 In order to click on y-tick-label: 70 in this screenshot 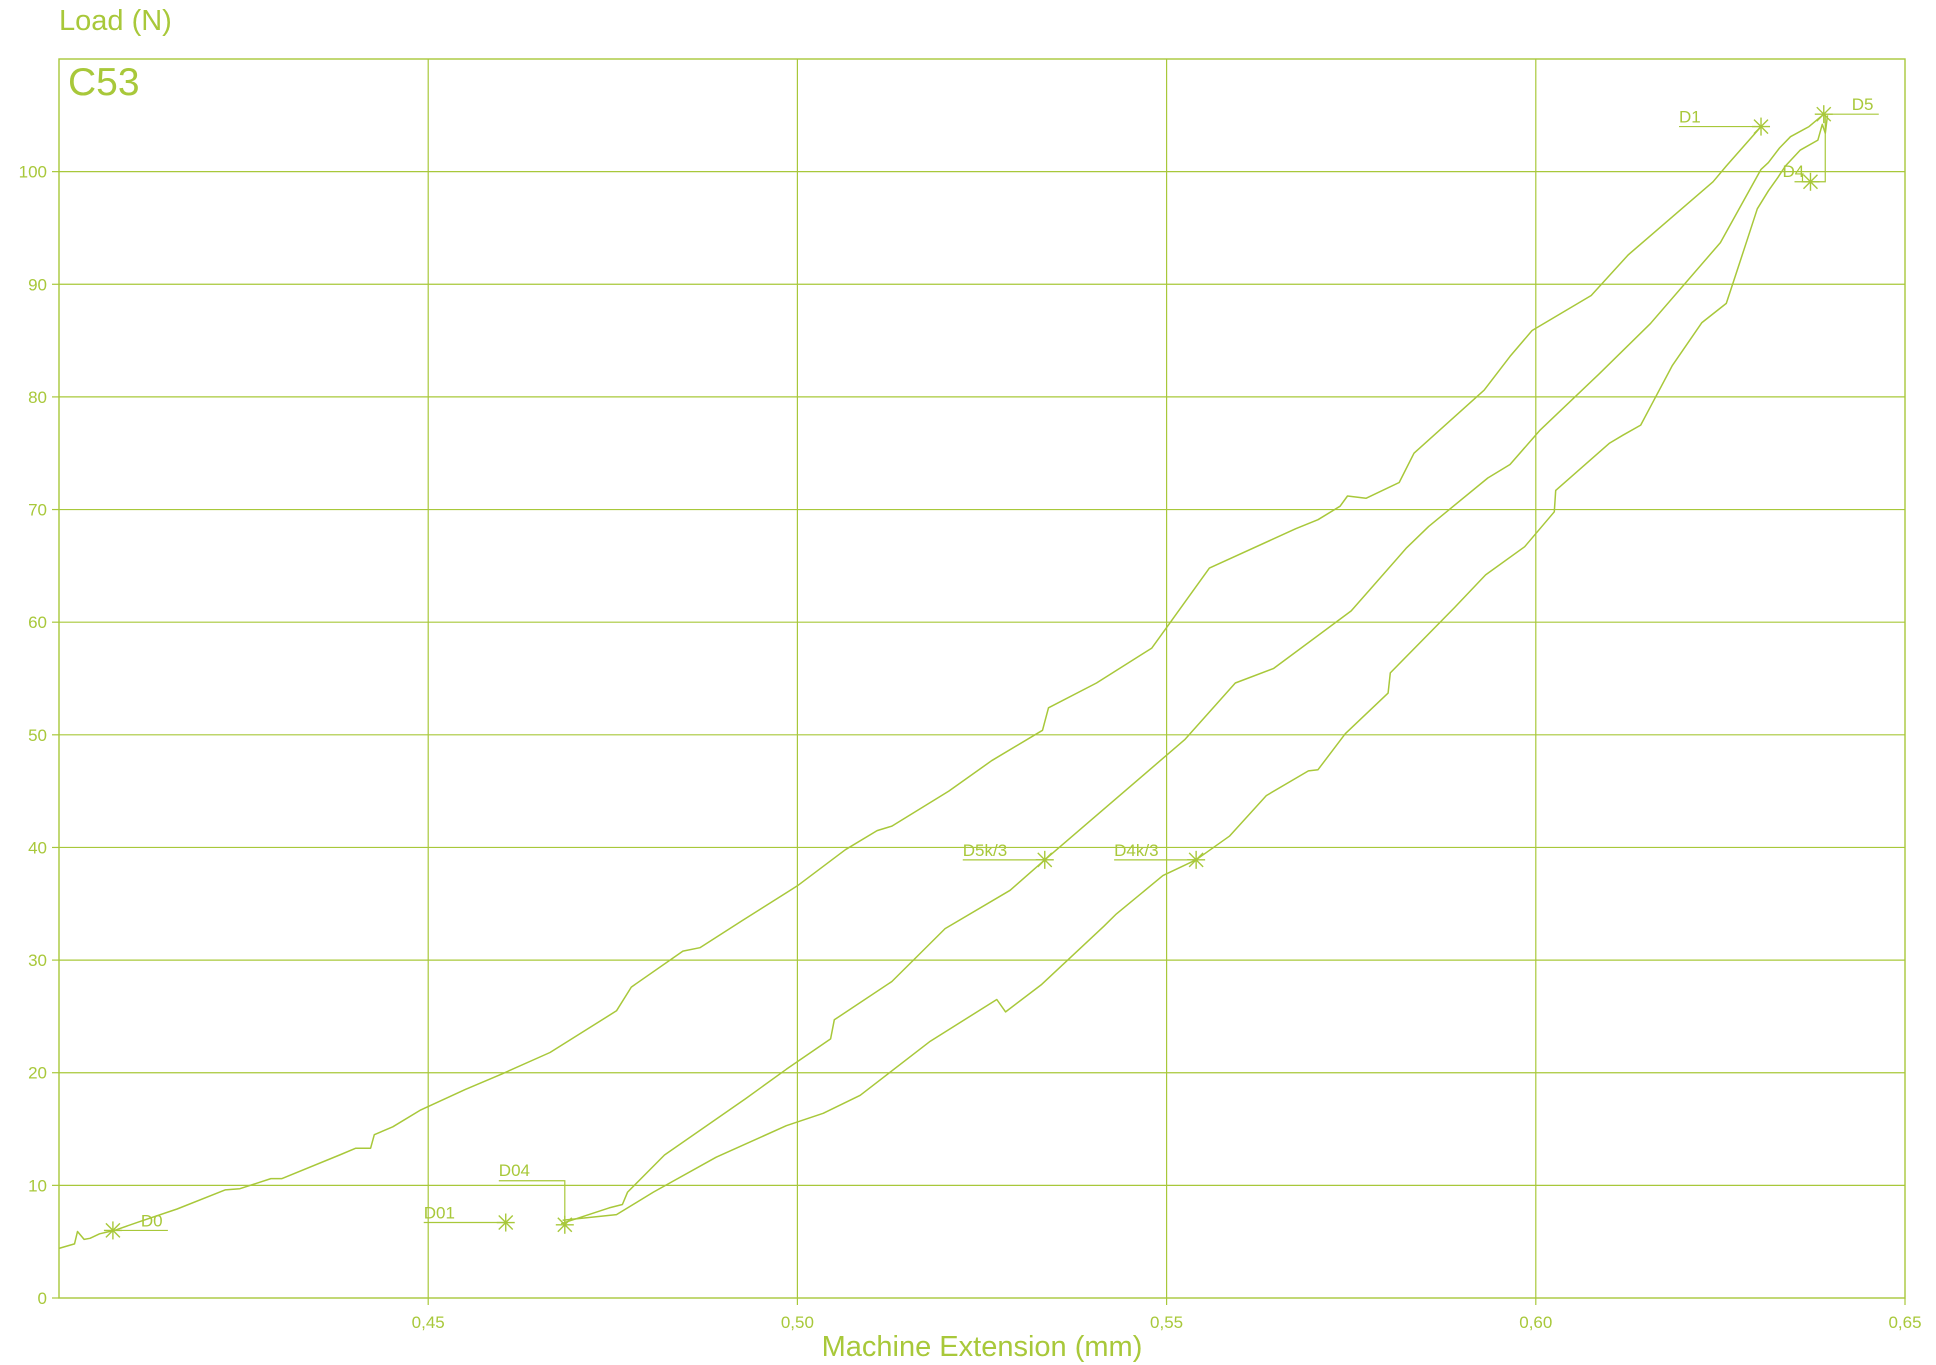, I will do `click(37, 510)`.